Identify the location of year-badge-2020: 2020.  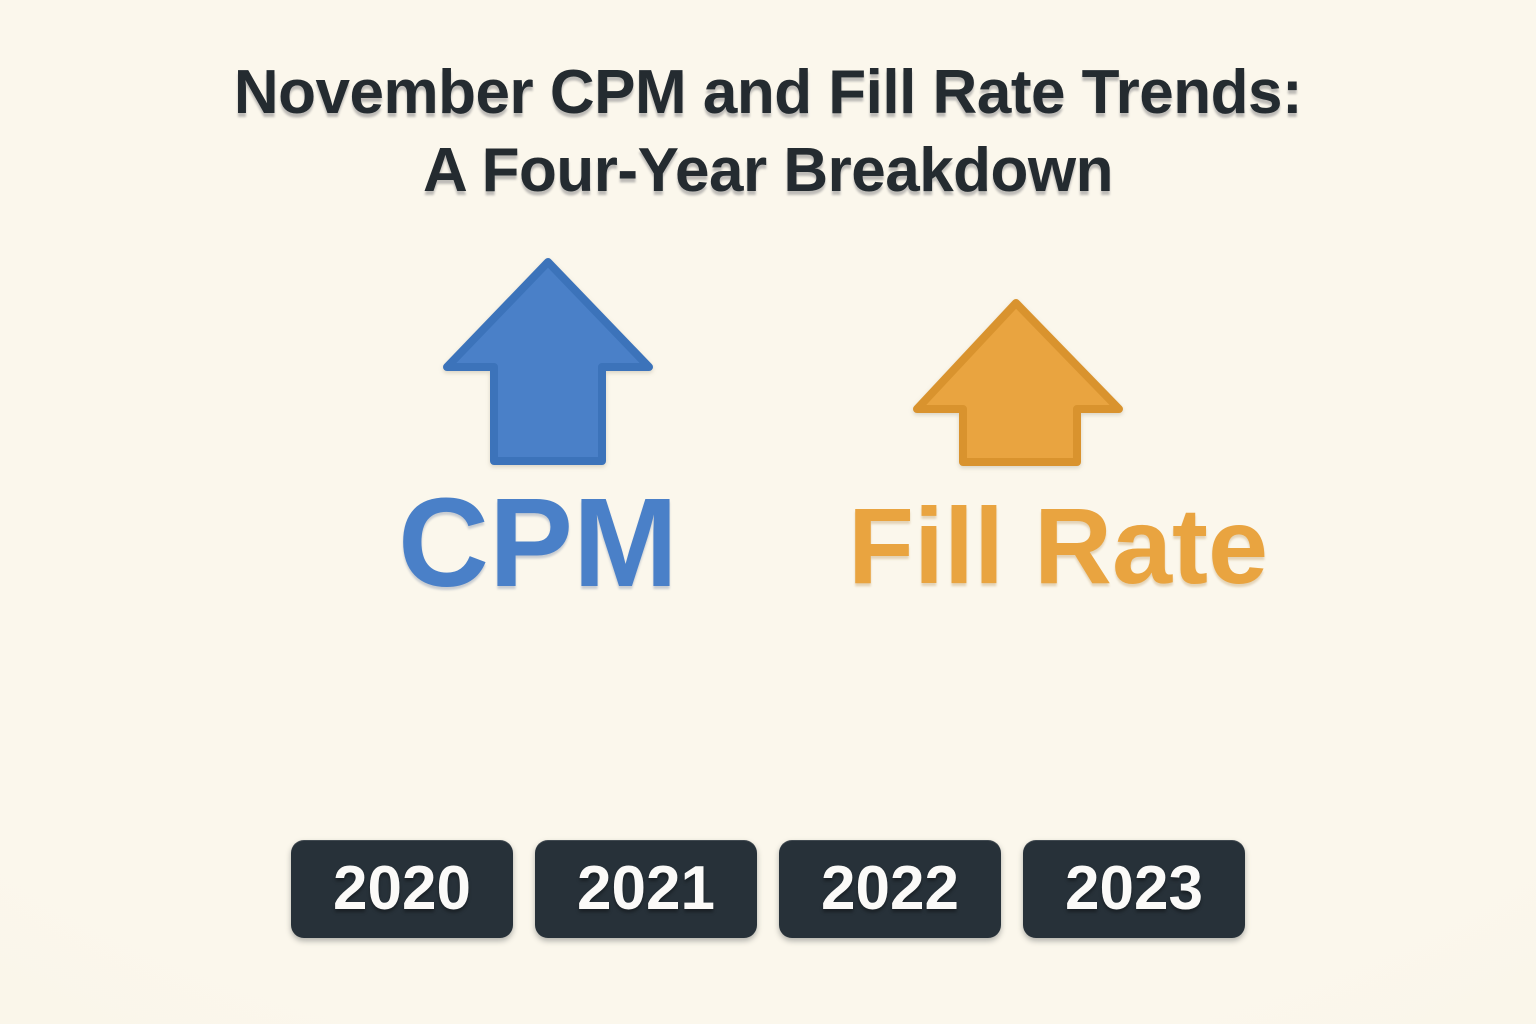
(402, 889).